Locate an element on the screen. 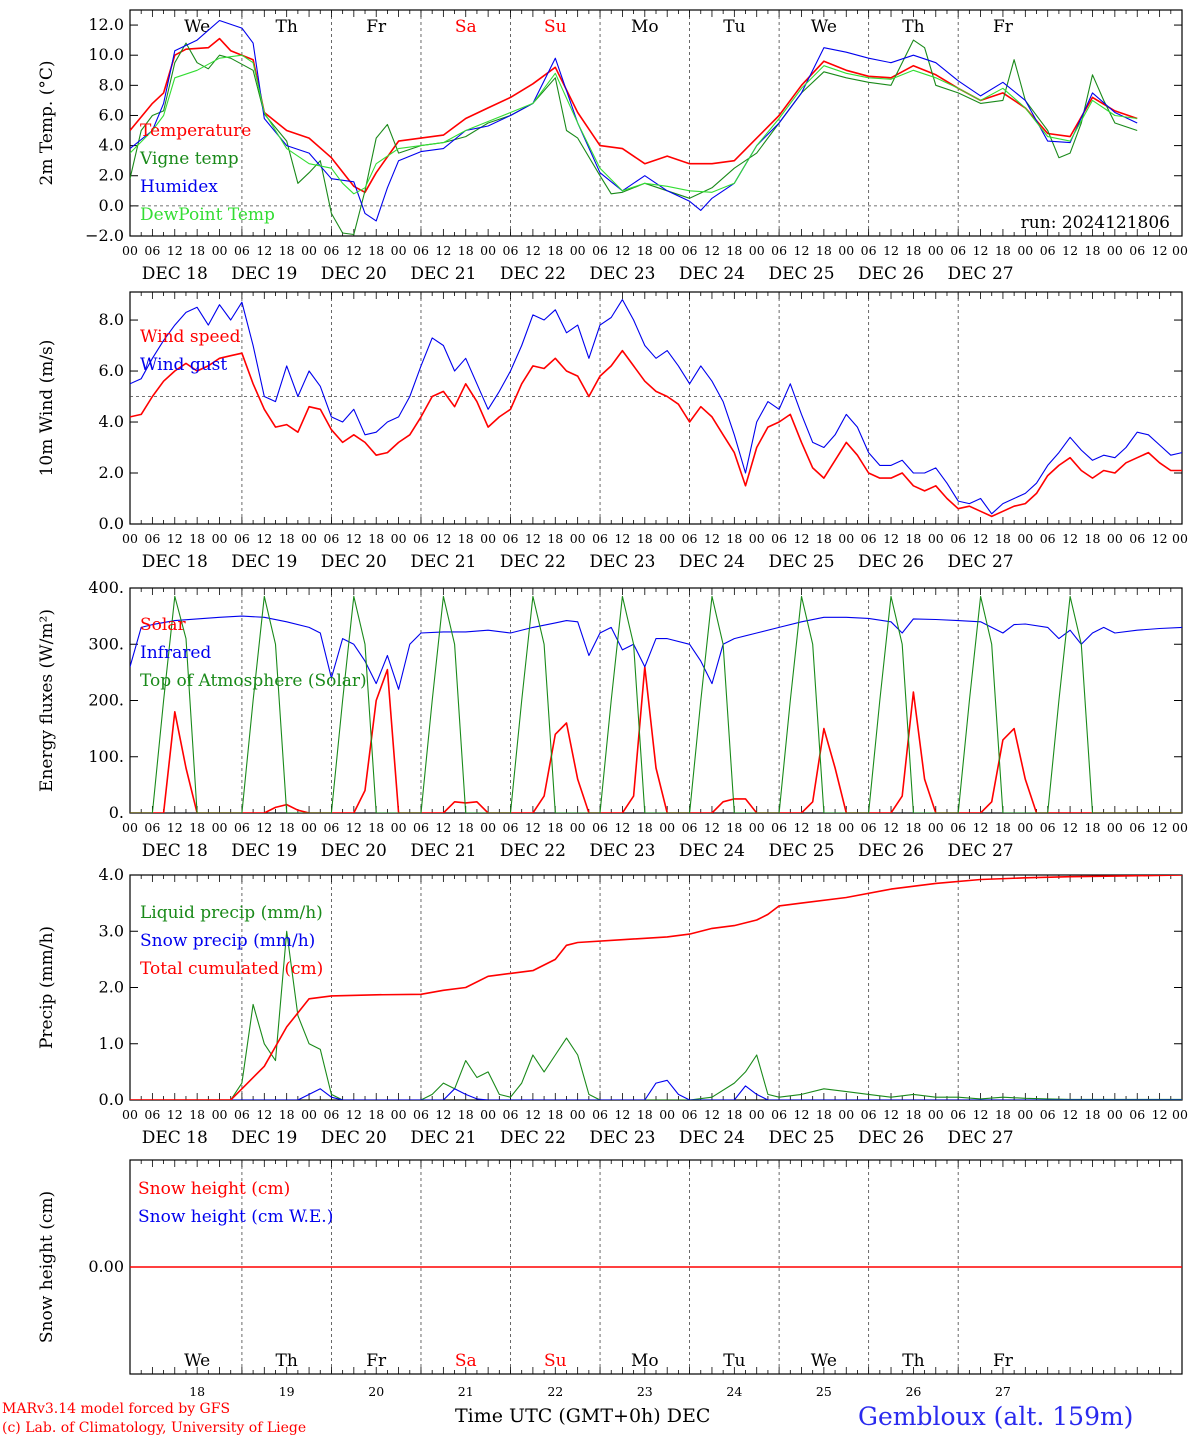 The width and height of the screenshot is (1194, 1440). y-axis-label: 2m Temp. (°C) is located at coordinates (47, 122).